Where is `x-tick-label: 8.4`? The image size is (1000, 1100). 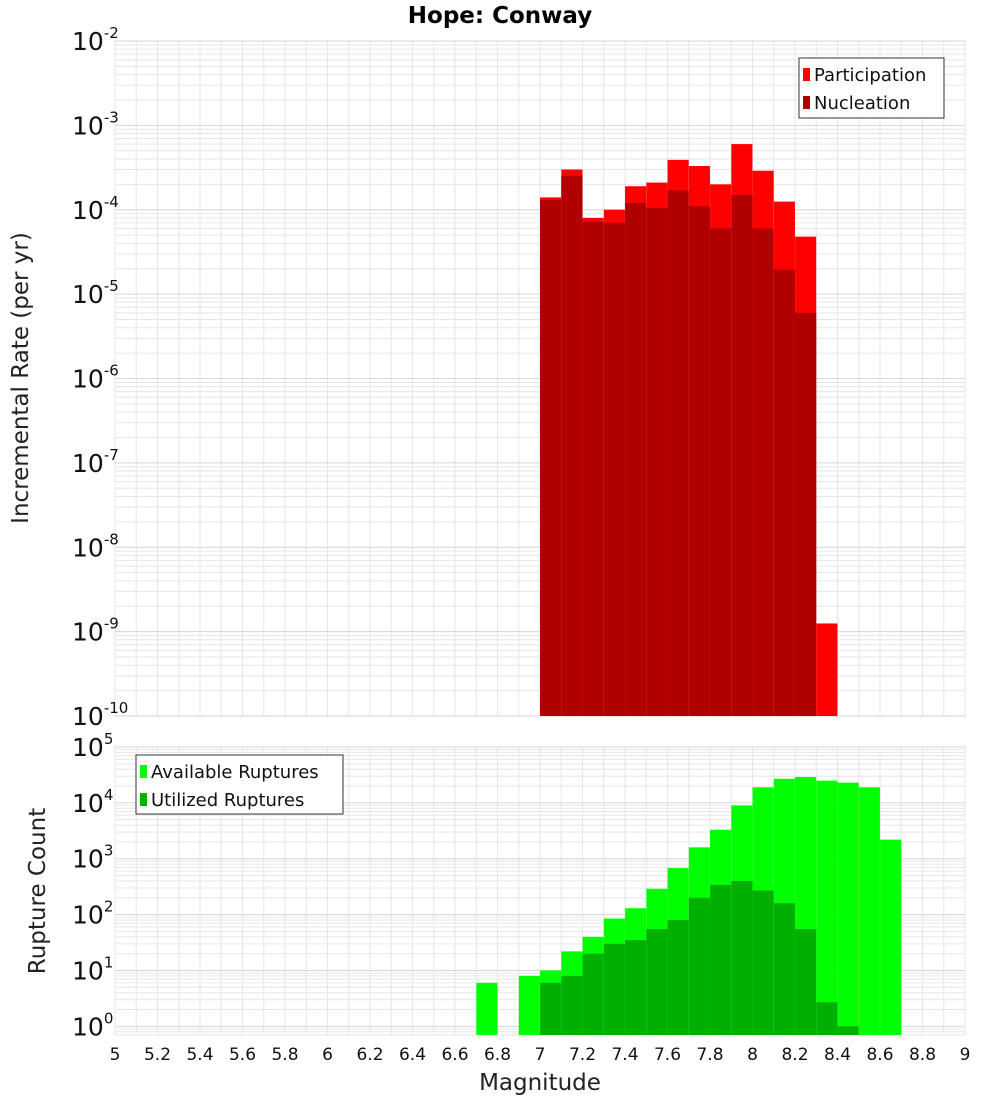
x-tick-label: 8.4 is located at coordinates (837, 1055).